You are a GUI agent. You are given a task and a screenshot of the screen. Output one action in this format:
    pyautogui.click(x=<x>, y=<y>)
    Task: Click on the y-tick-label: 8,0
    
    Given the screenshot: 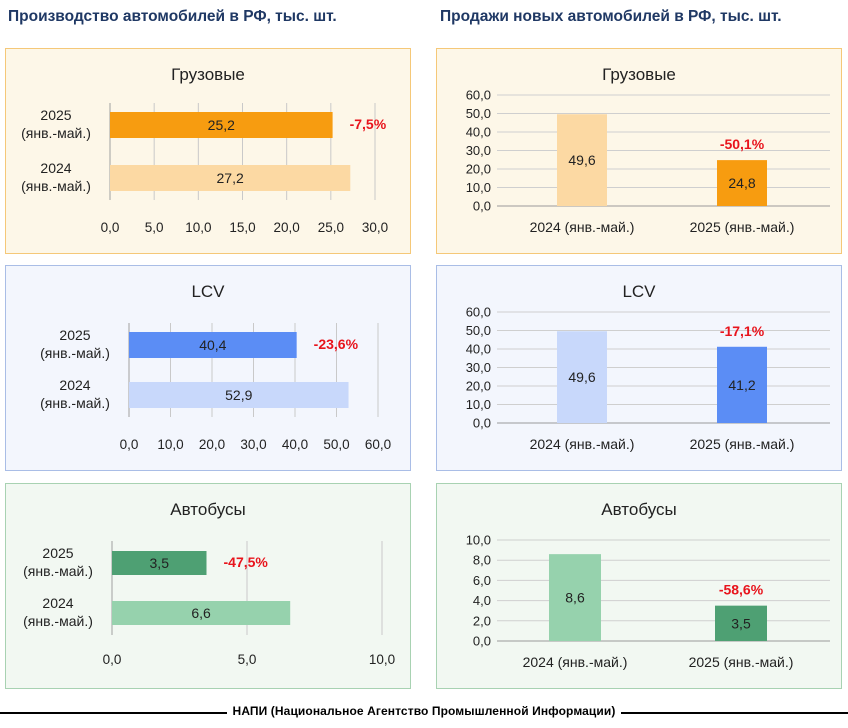 What is the action you would take?
    pyautogui.click(x=482, y=560)
    